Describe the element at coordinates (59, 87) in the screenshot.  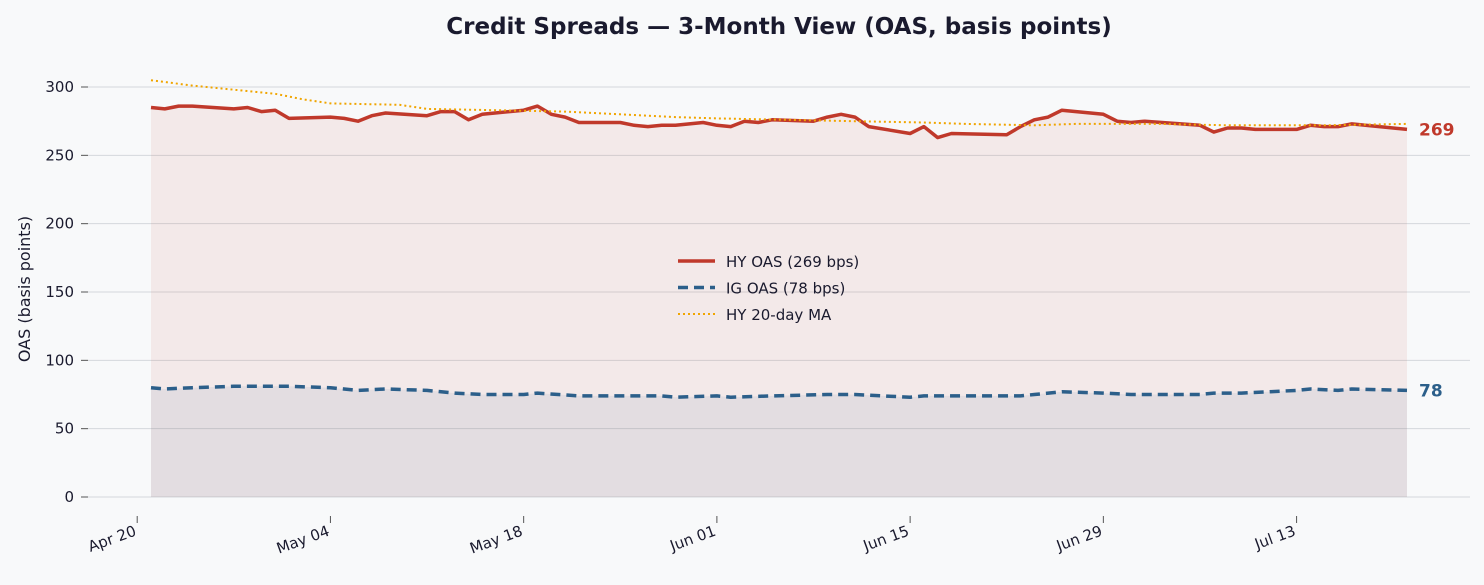
I see `y-tick-label: 300` at that location.